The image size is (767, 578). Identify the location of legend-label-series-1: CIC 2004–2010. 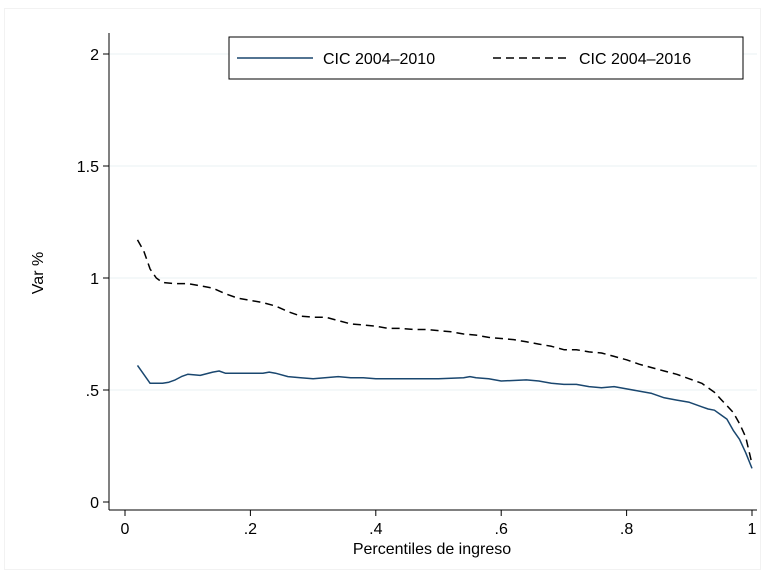
(379, 59).